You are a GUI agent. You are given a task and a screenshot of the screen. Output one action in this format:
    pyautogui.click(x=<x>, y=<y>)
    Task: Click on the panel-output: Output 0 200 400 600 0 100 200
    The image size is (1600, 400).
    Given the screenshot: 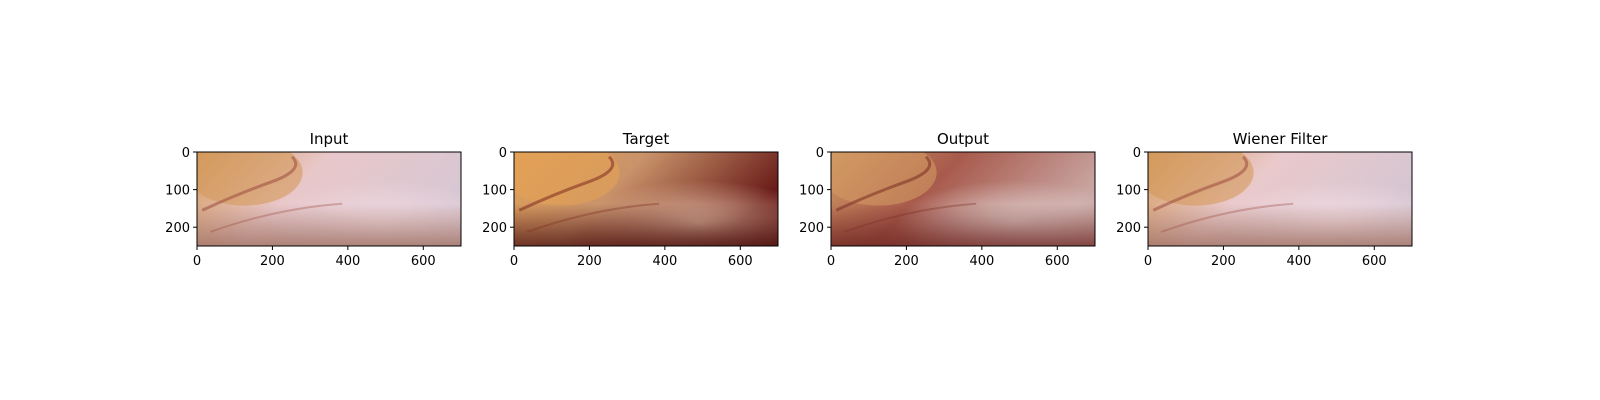 What is the action you would take?
    pyautogui.click(x=947, y=199)
    